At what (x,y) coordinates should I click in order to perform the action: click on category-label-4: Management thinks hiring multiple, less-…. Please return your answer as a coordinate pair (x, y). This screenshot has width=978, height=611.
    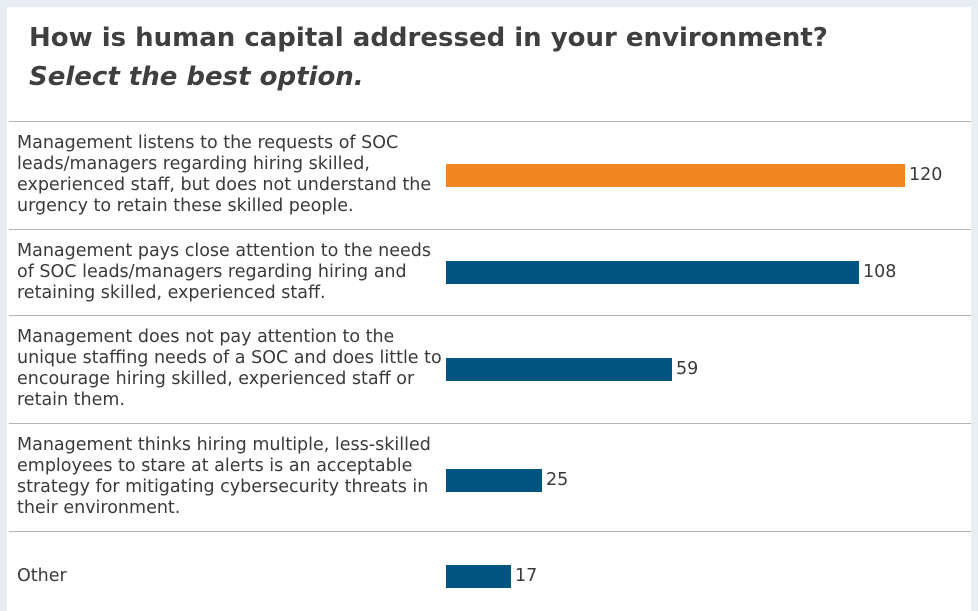
    Looking at the image, I should click on (224, 476).